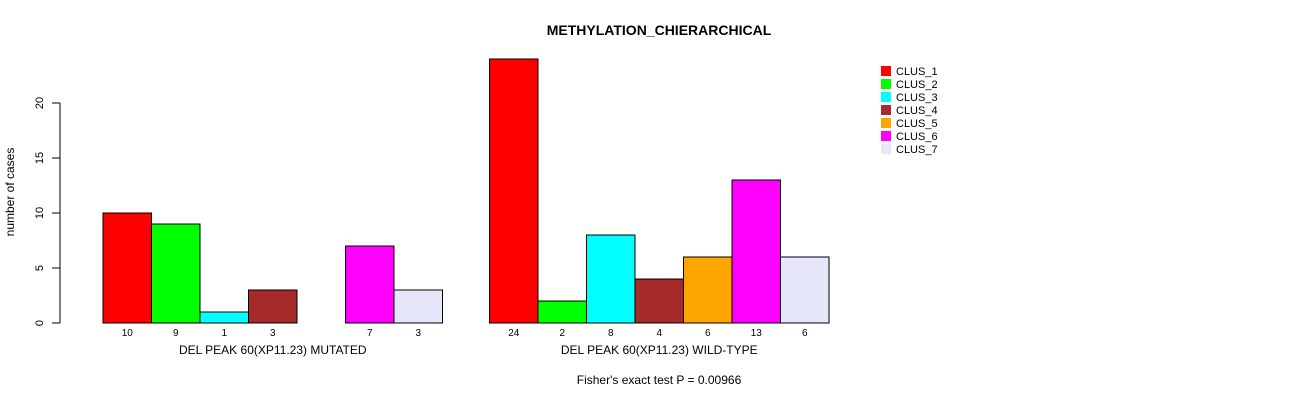 The height and width of the screenshot is (400, 1290). I want to click on chart-title: METHYLATION_CHIERARCHICAL, so click(659, 30).